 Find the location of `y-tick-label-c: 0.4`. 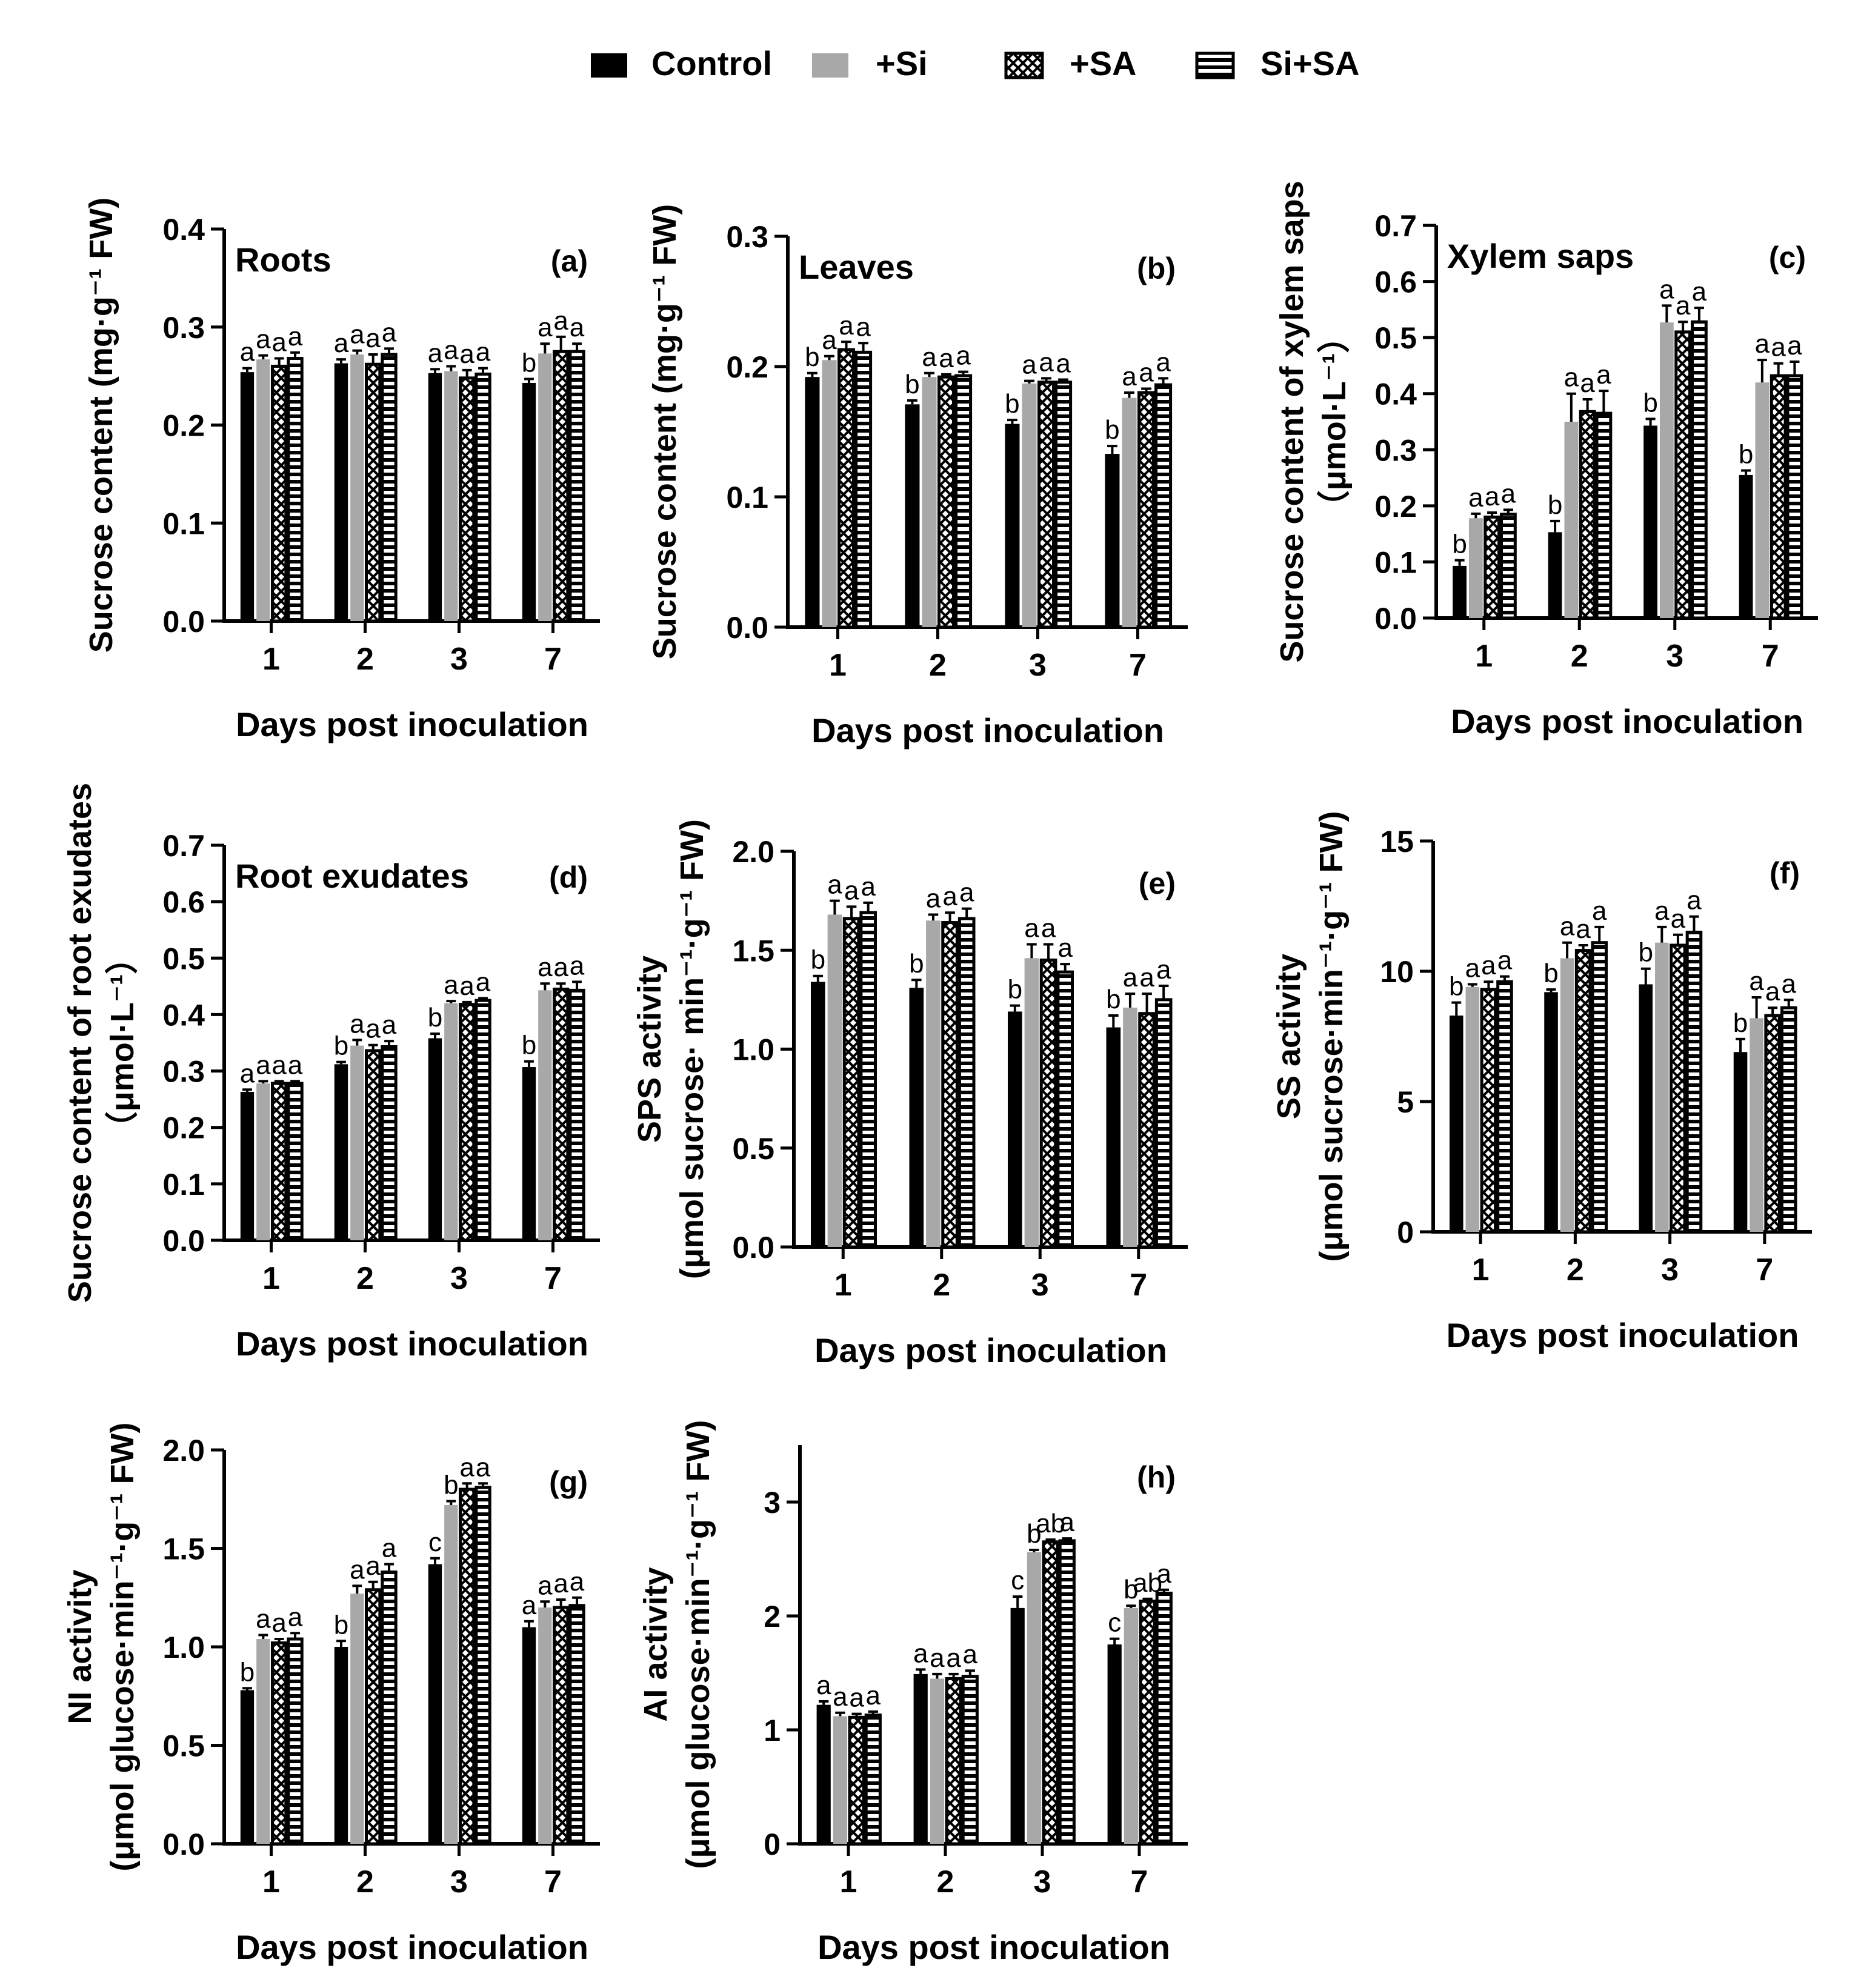

y-tick-label-c: 0.4 is located at coordinates (1396, 394).